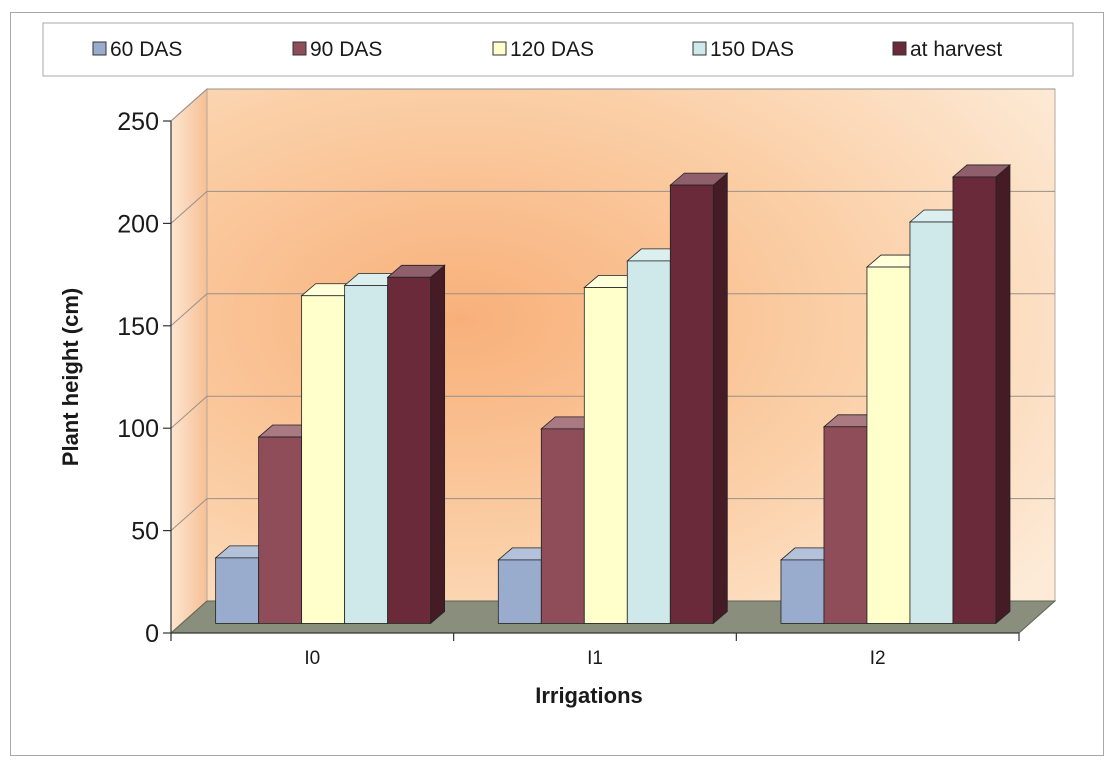 The image size is (1112, 766). I want to click on y-axis-ticks: 0 50 100 150 200 250, so click(144, 378).